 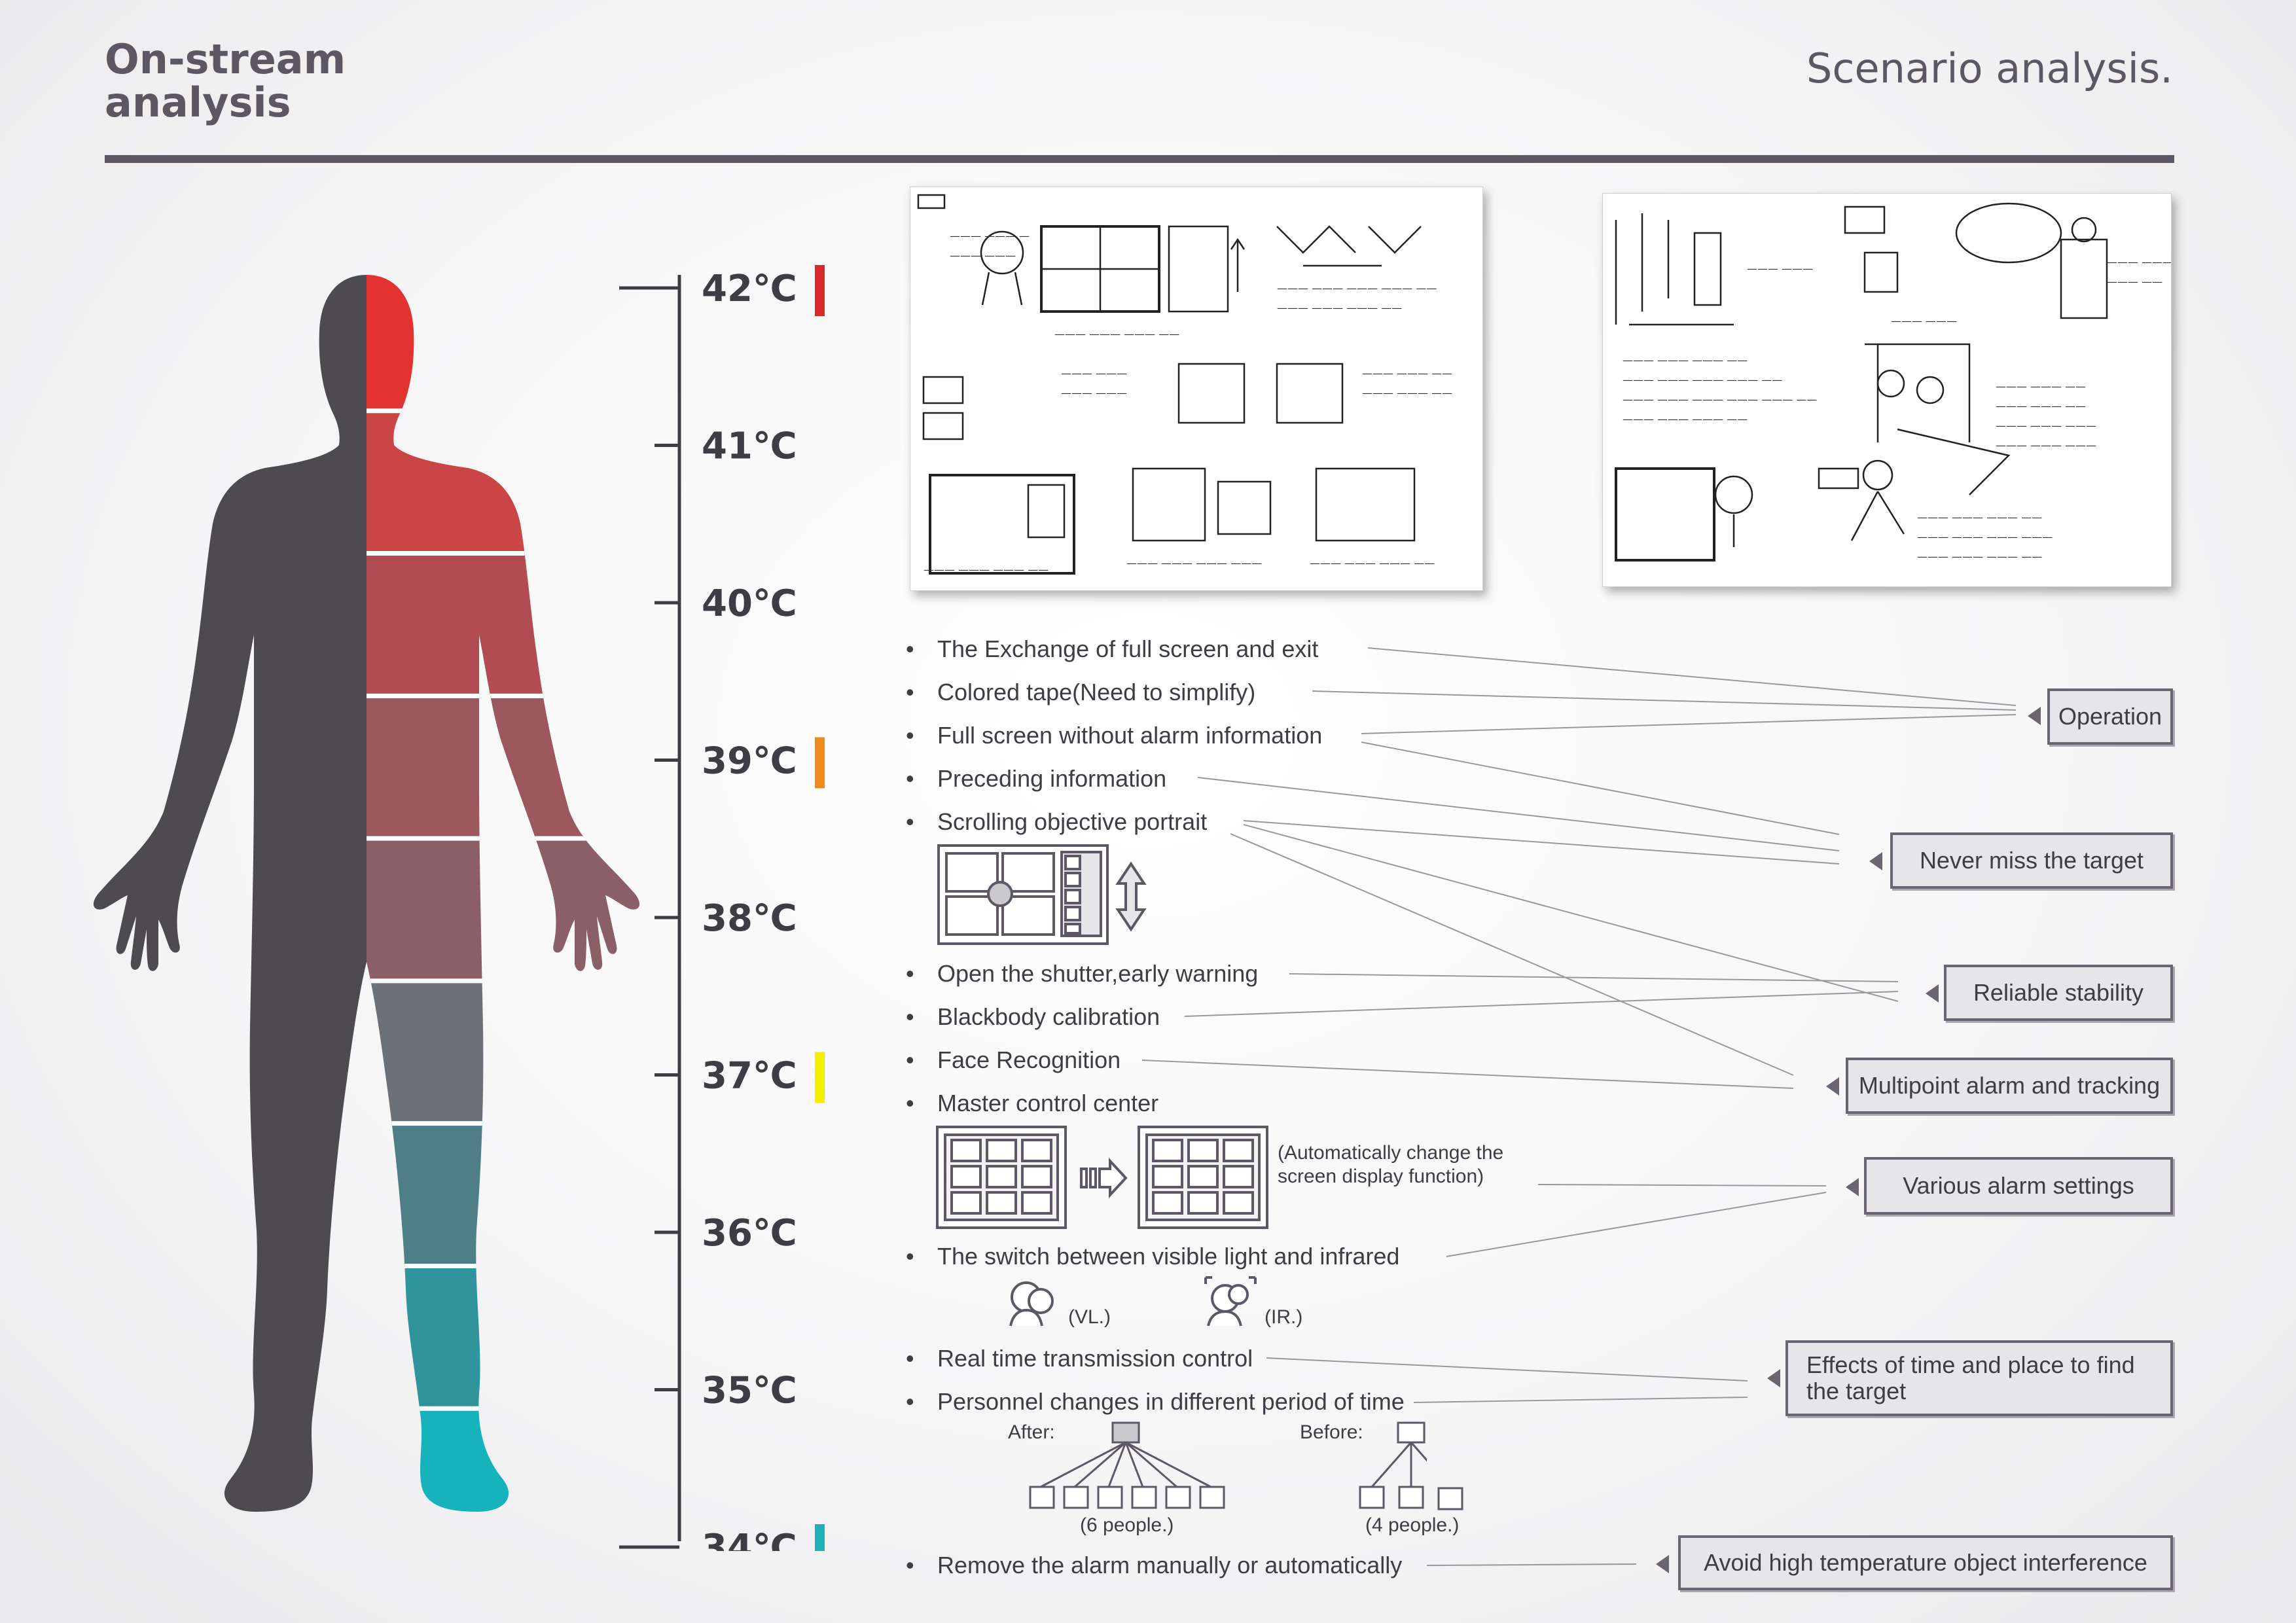 I want to click on bullet-item: Face Recognition, so click(x=1013, y=1060).